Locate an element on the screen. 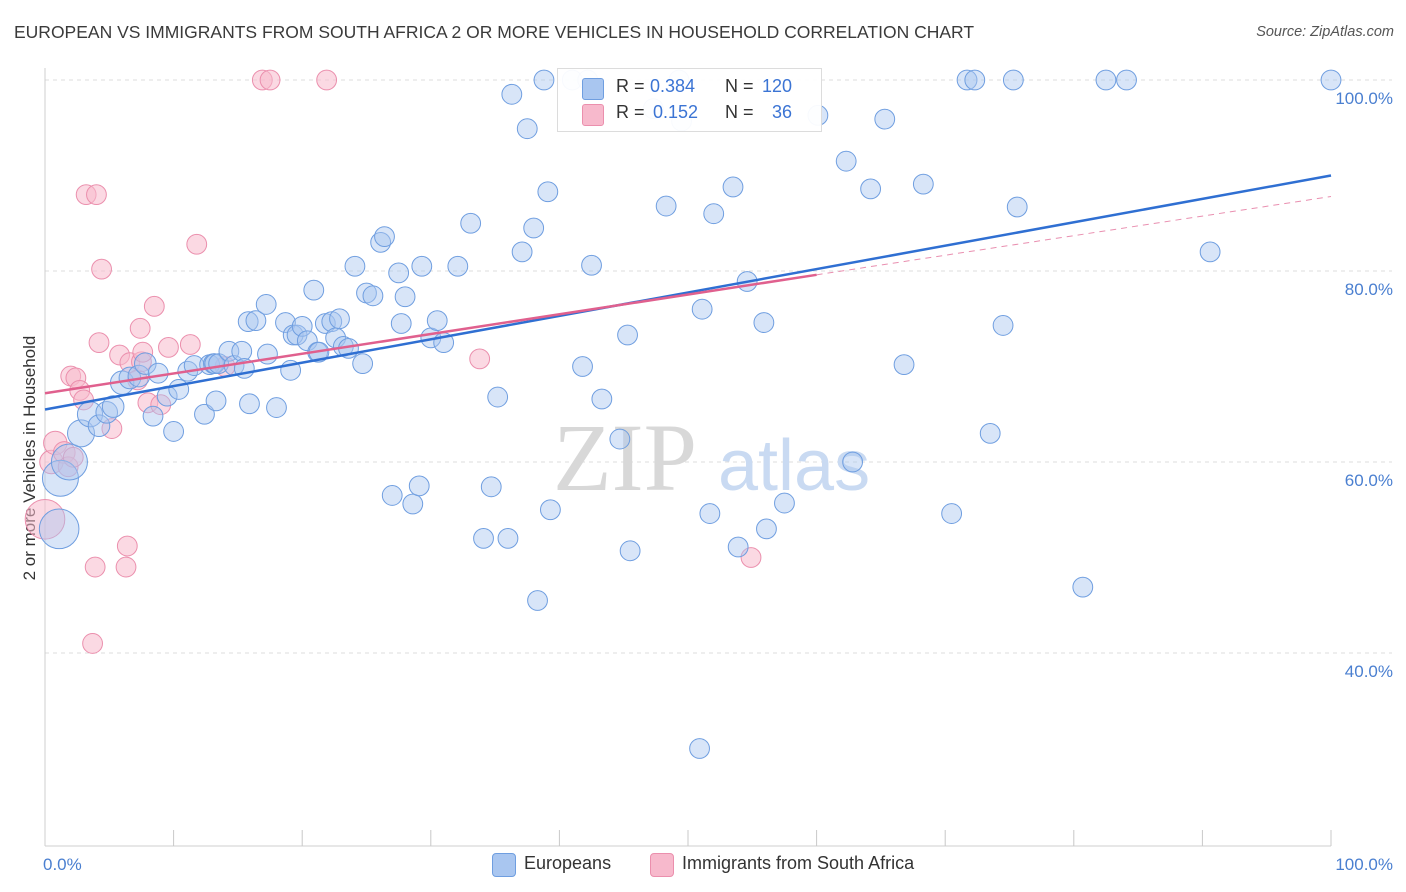  legend-n-value: 120 is located at coordinates (777, 86).